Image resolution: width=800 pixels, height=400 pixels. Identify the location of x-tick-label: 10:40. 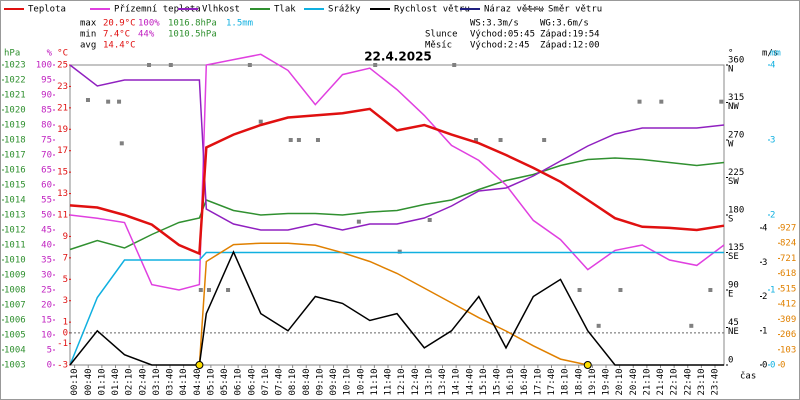
(361, 381).